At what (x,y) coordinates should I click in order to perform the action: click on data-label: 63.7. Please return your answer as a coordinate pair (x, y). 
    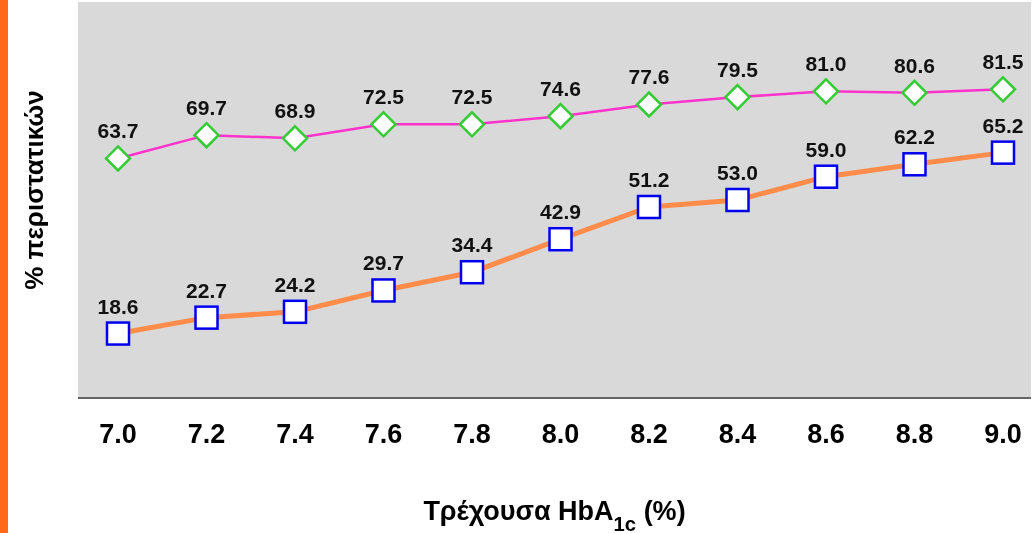
    Looking at the image, I should click on (118, 131).